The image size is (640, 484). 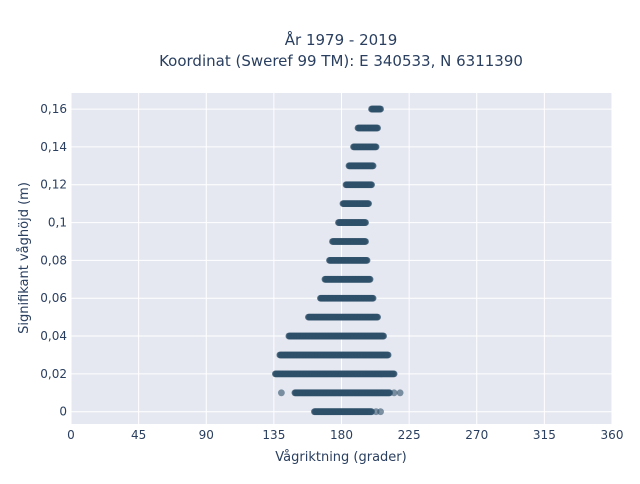 What do you see at coordinates (53, 109) in the screenshot?
I see `y-tick-label: 0,16` at bounding box center [53, 109].